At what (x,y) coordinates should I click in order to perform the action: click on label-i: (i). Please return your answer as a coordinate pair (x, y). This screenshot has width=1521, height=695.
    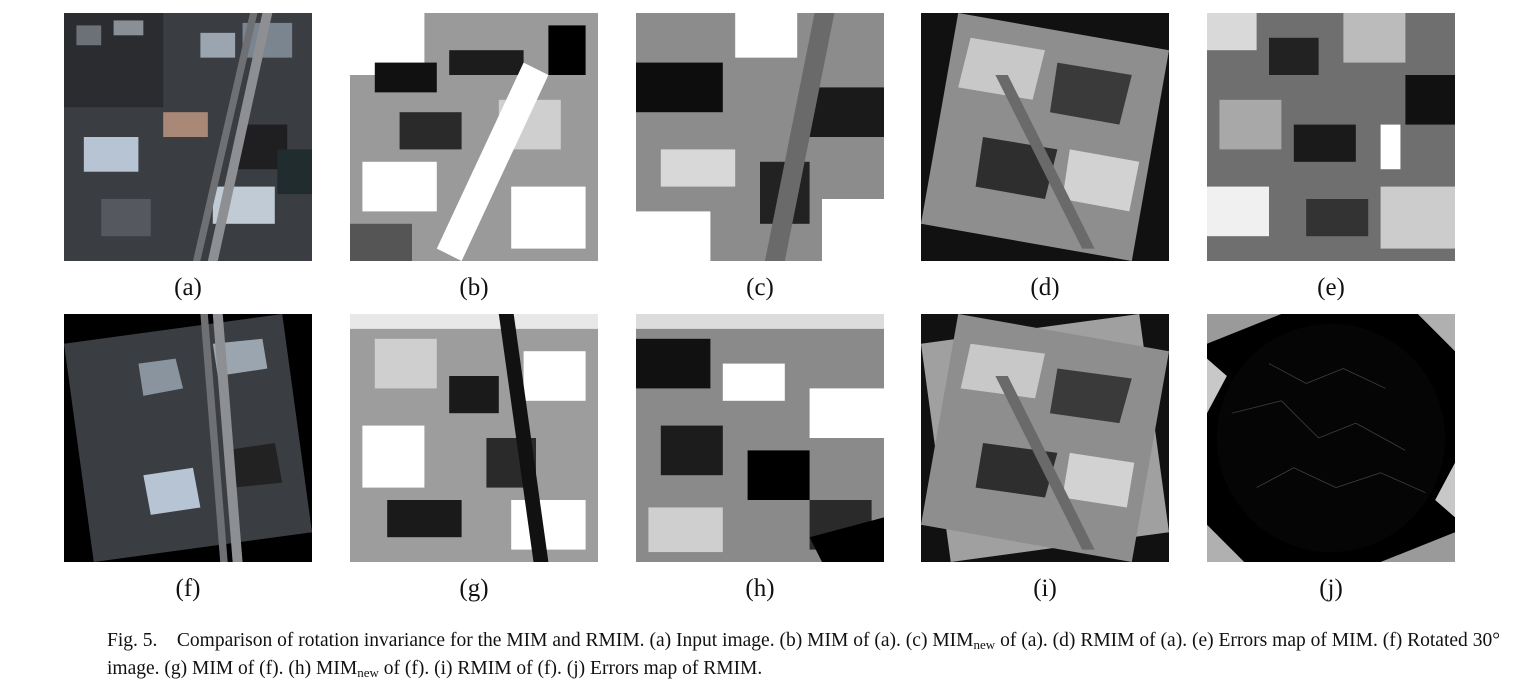
    Looking at the image, I should click on (1045, 588).